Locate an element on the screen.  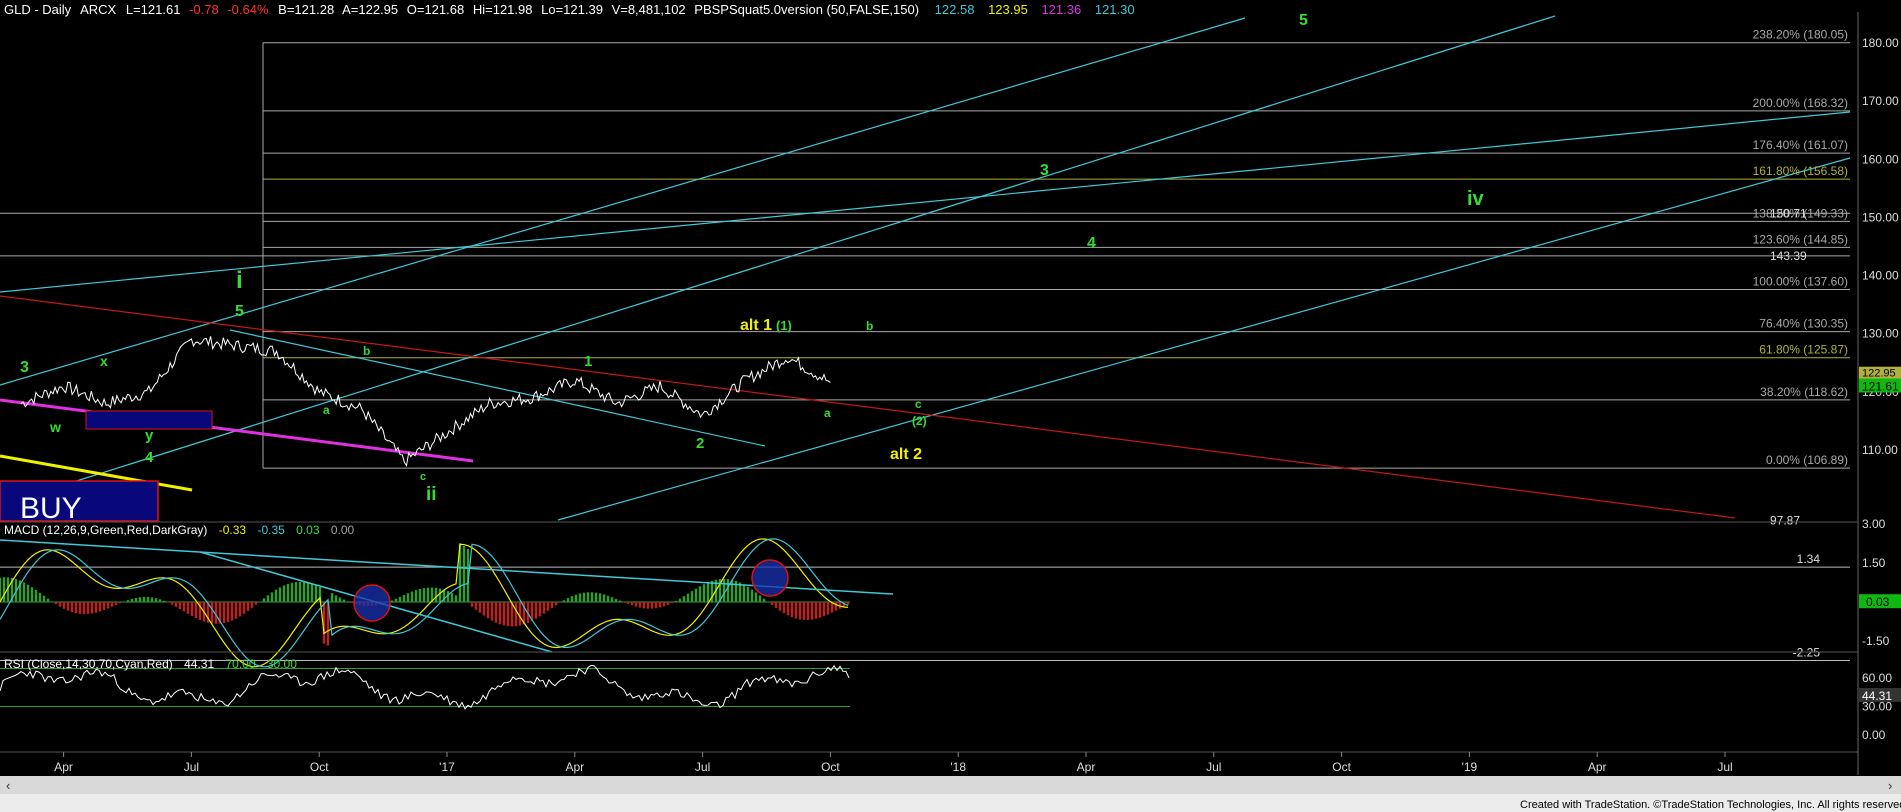
macd-last-text: 0.03 is located at coordinates (1878, 602).